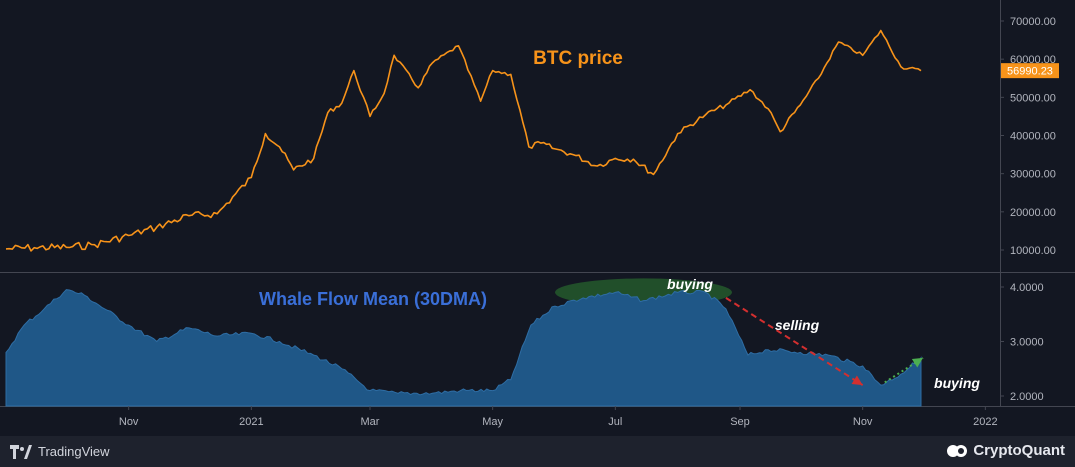 The height and width of the screenshot is (467, 1075). I want to click on buying-arrowhead, so click(917, 362).